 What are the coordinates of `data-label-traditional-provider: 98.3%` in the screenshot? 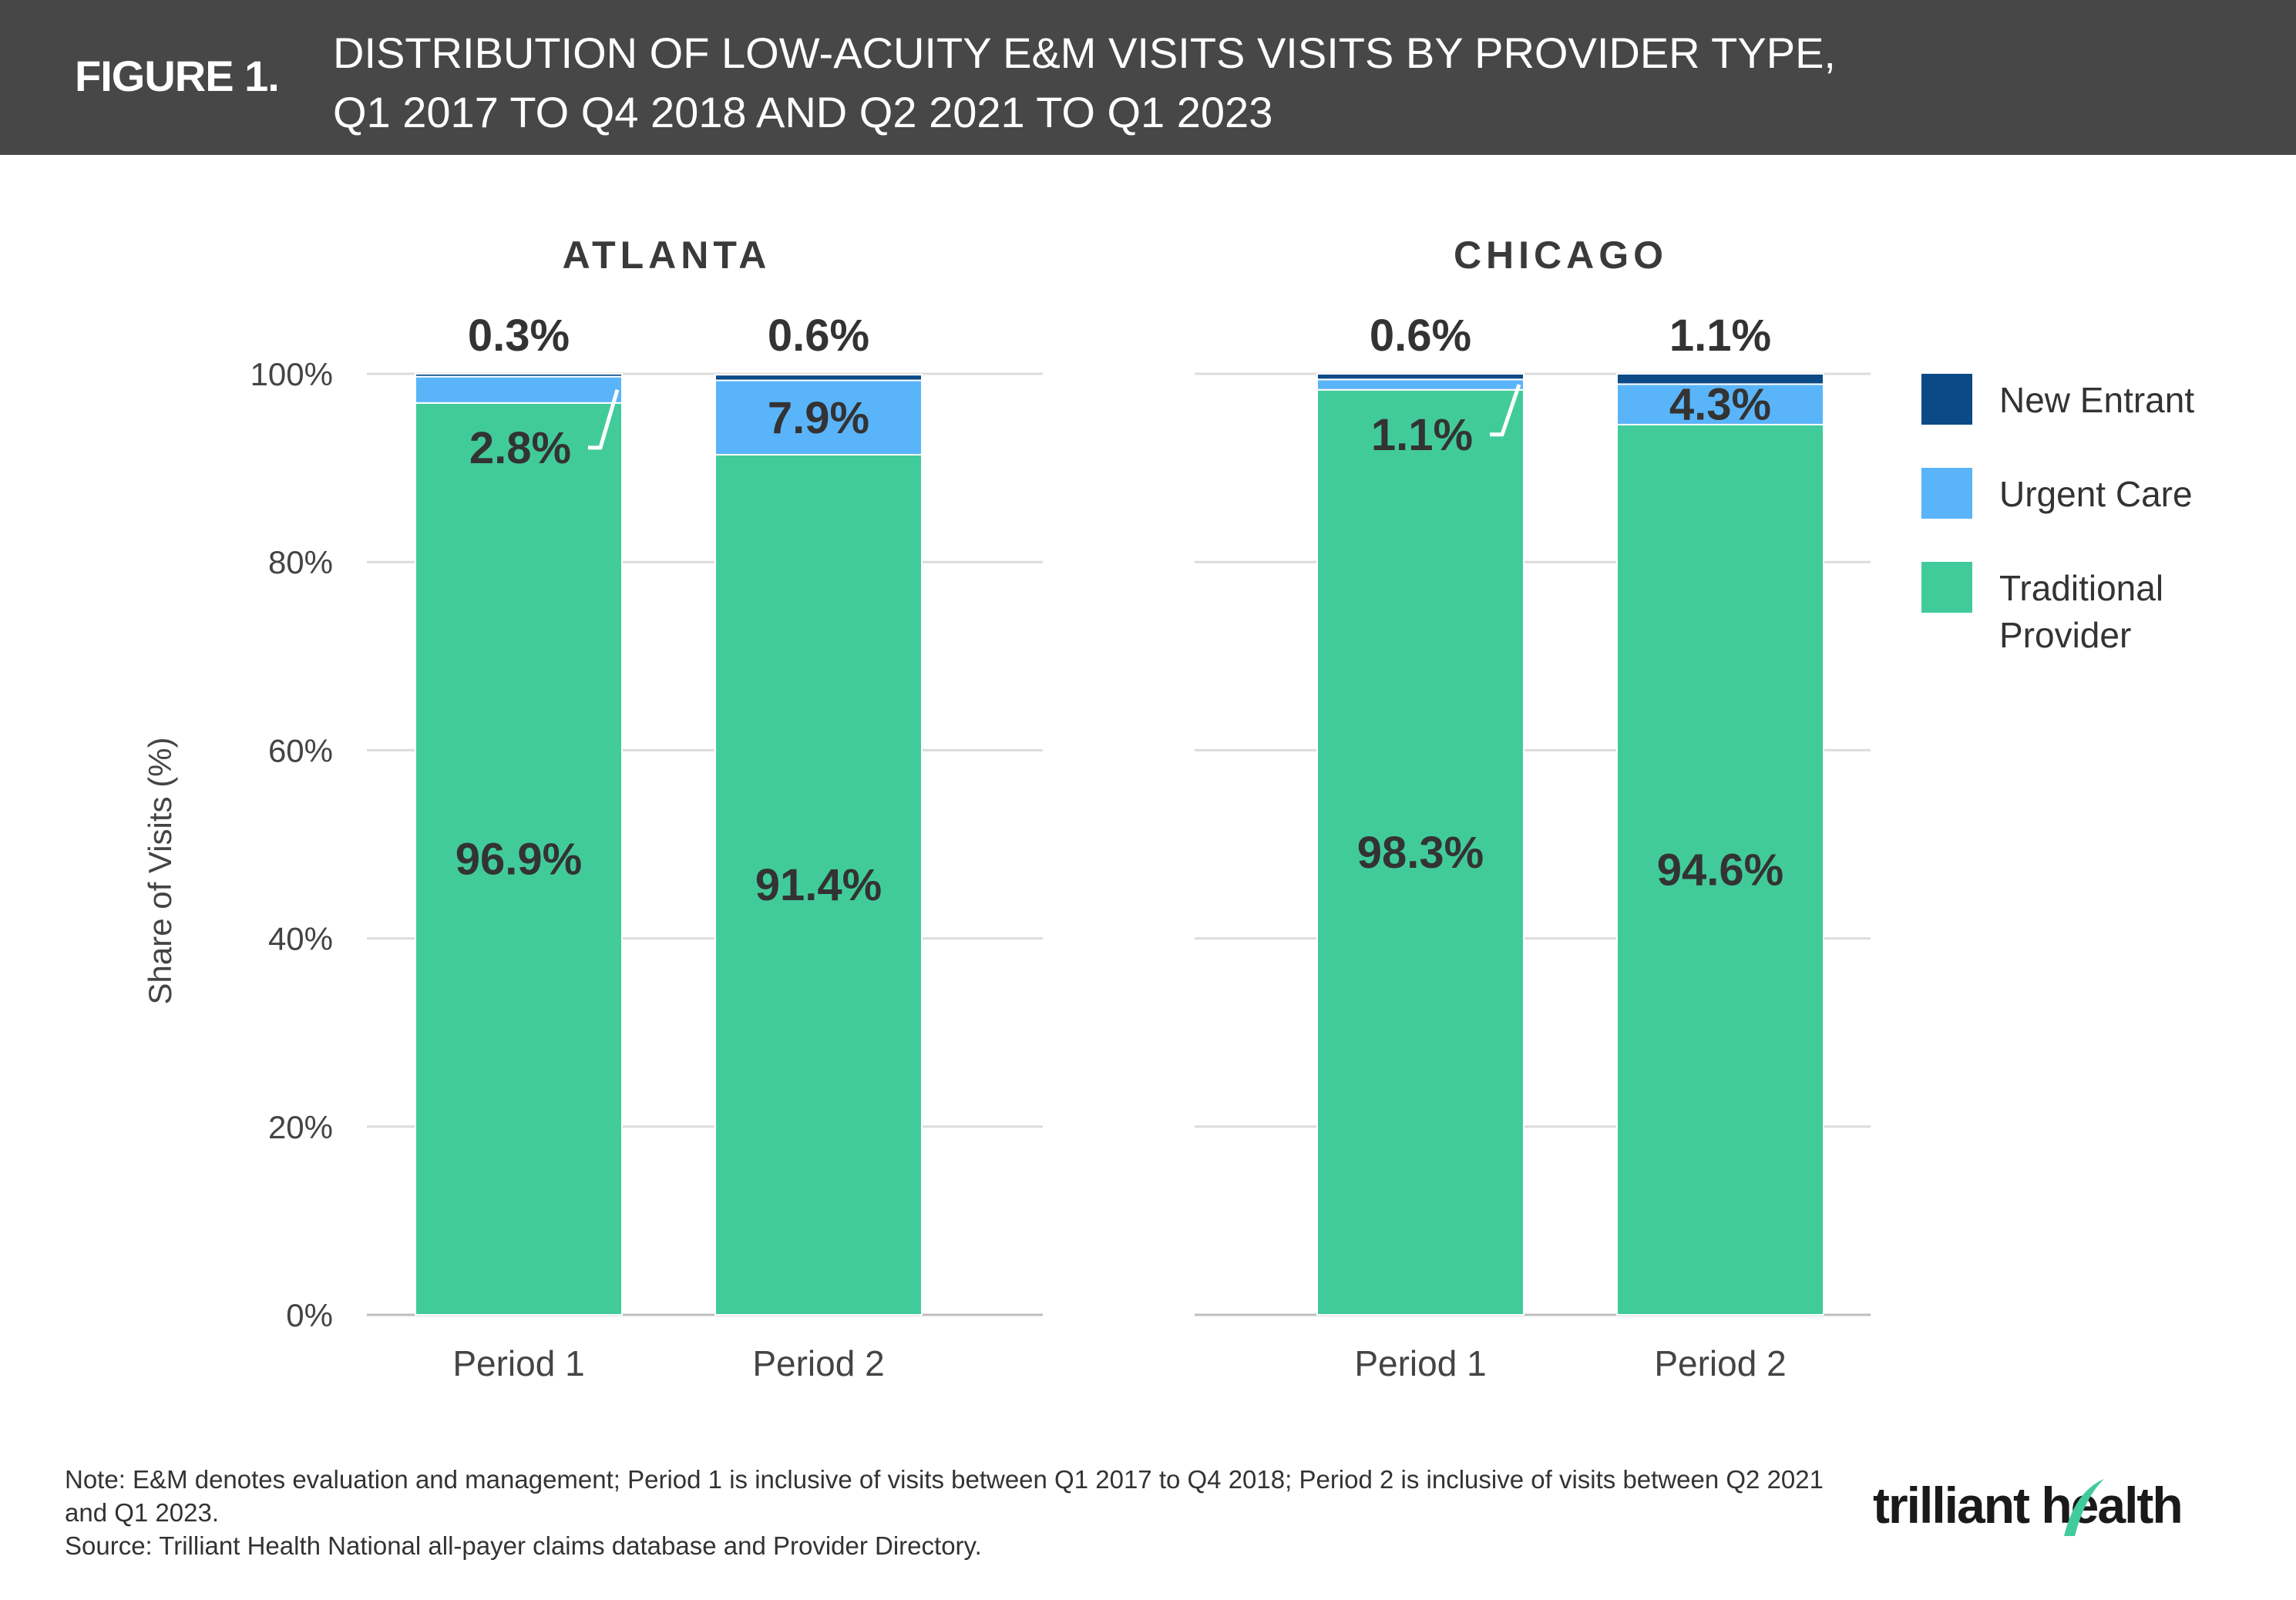 It's located at (1420, 853).